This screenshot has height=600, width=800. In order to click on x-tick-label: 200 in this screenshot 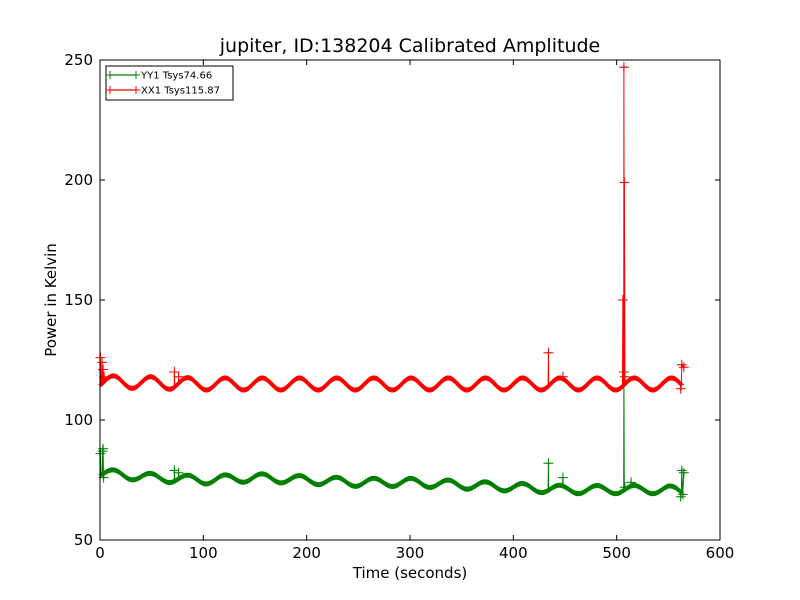, I will do `click(306, 553)`.